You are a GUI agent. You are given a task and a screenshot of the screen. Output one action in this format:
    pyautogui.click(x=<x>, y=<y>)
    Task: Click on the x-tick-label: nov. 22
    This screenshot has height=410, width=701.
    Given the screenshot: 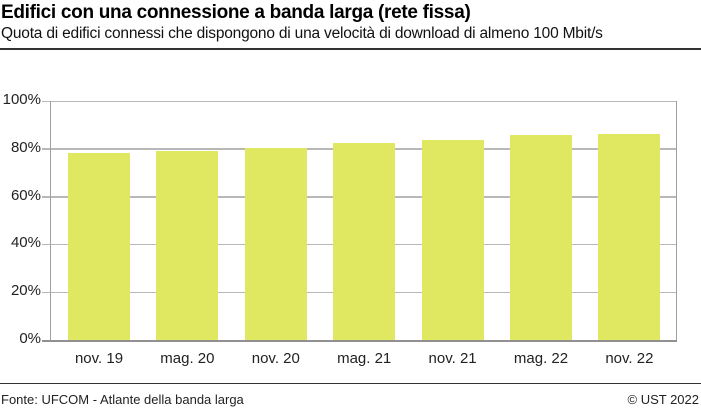 What is the action you would take?
    pyautogui.click(x=629, y=358)
    